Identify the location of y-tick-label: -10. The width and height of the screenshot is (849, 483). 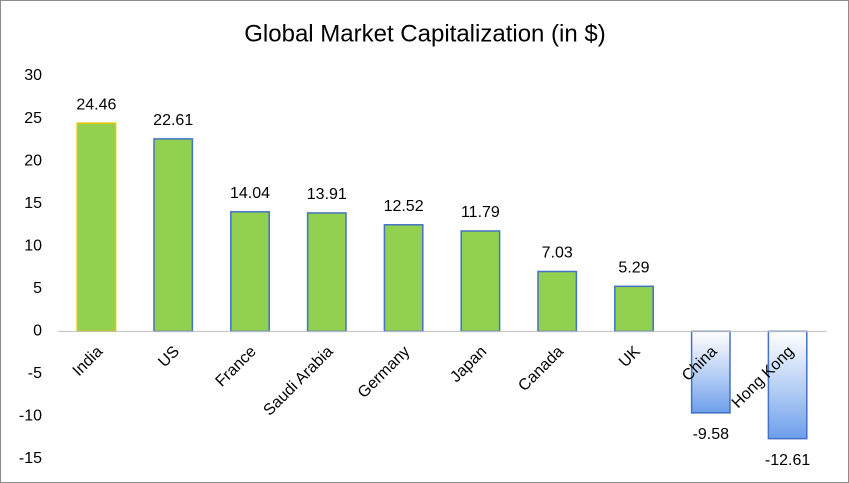
(30, 416).